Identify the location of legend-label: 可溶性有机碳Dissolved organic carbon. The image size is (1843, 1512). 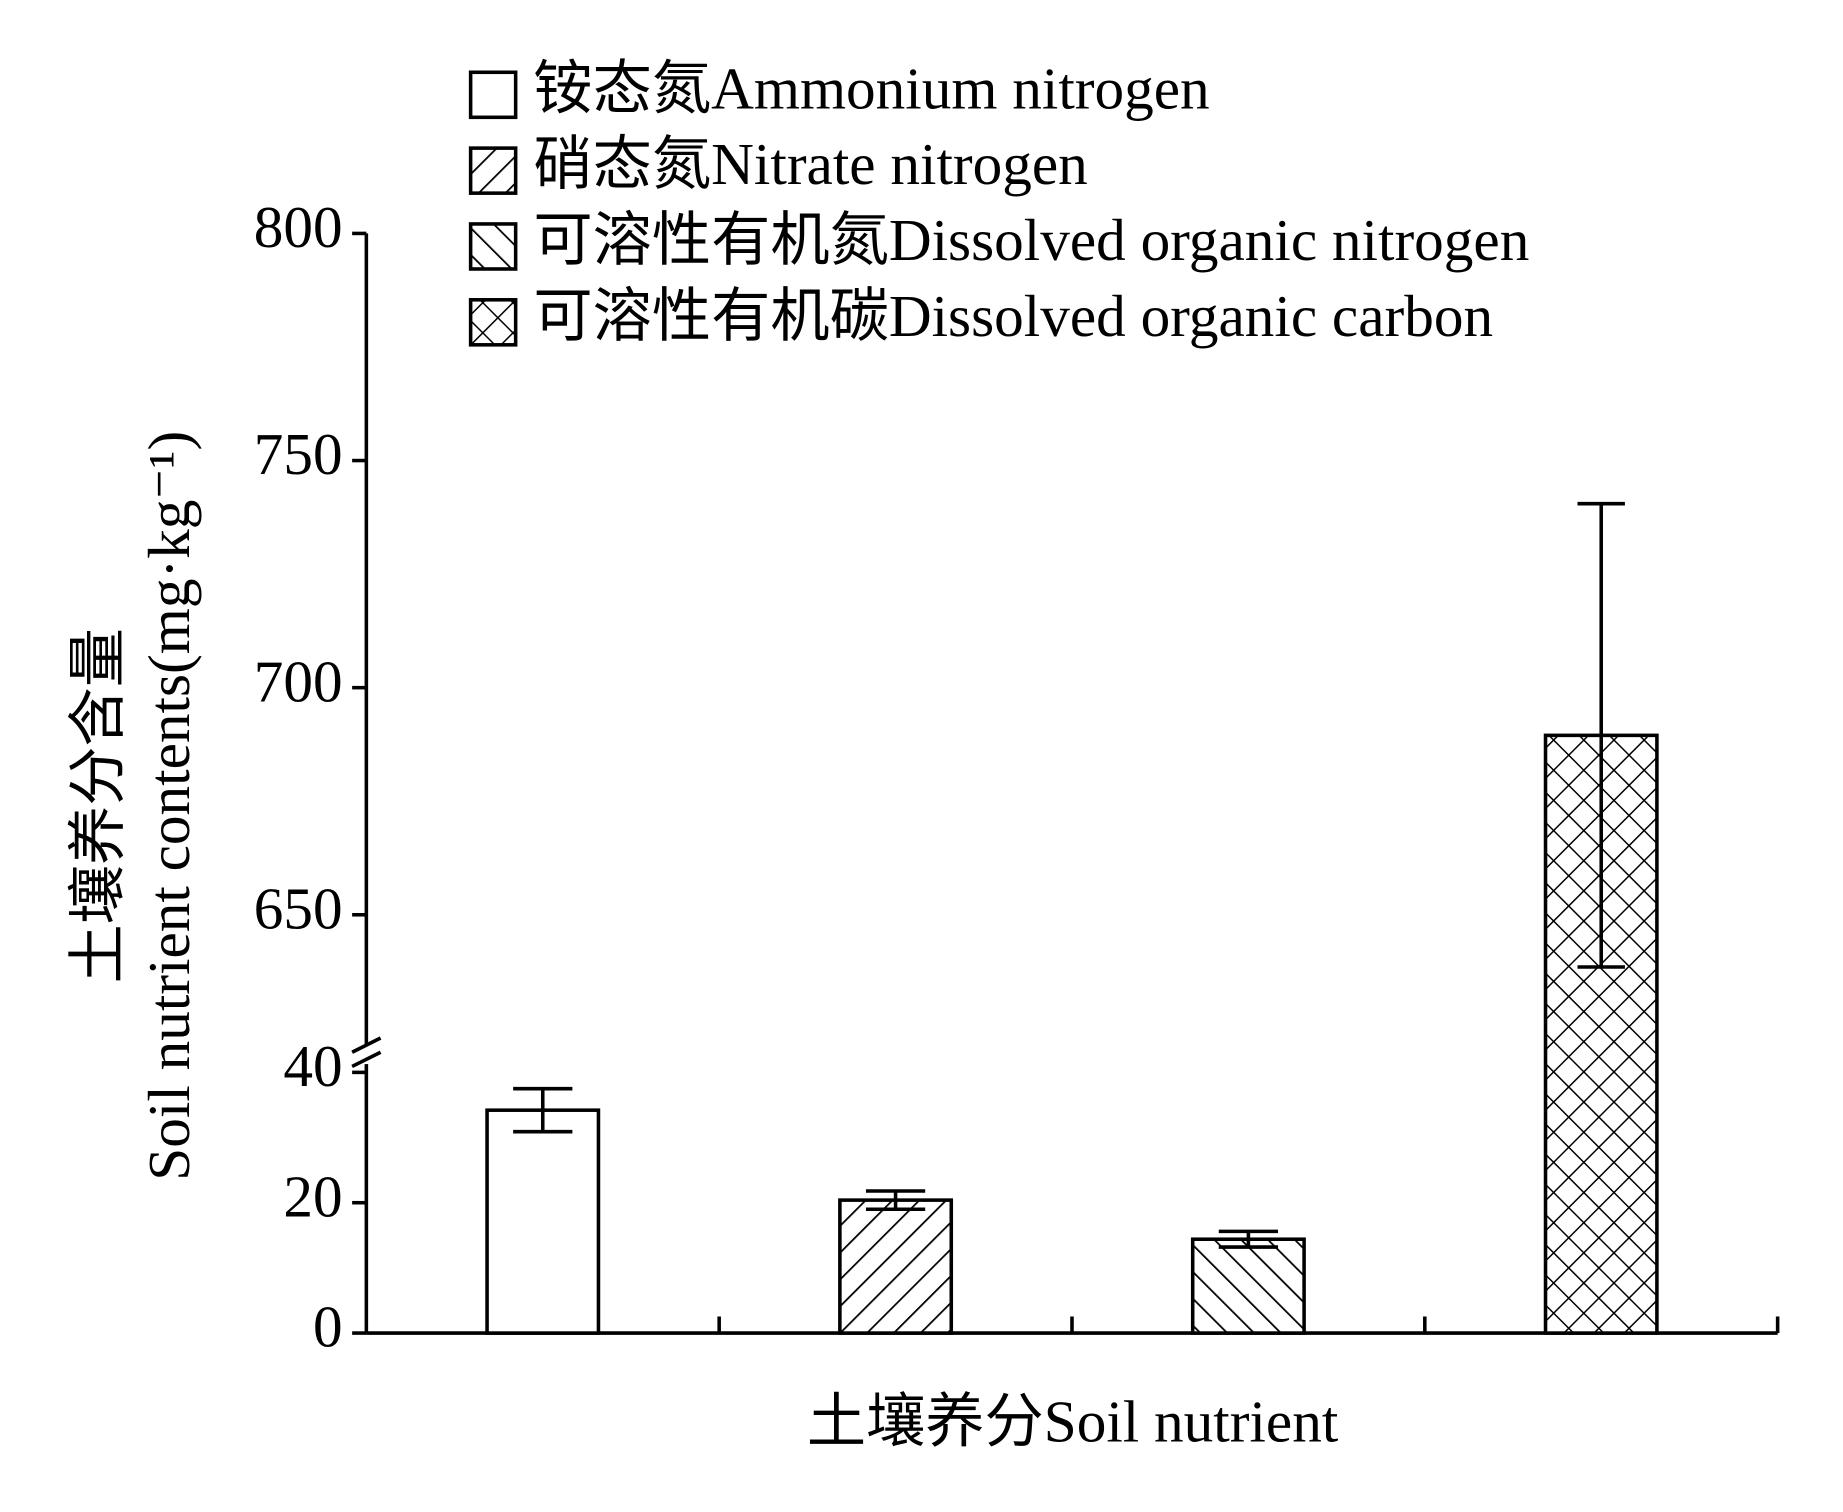
(1013, 316).